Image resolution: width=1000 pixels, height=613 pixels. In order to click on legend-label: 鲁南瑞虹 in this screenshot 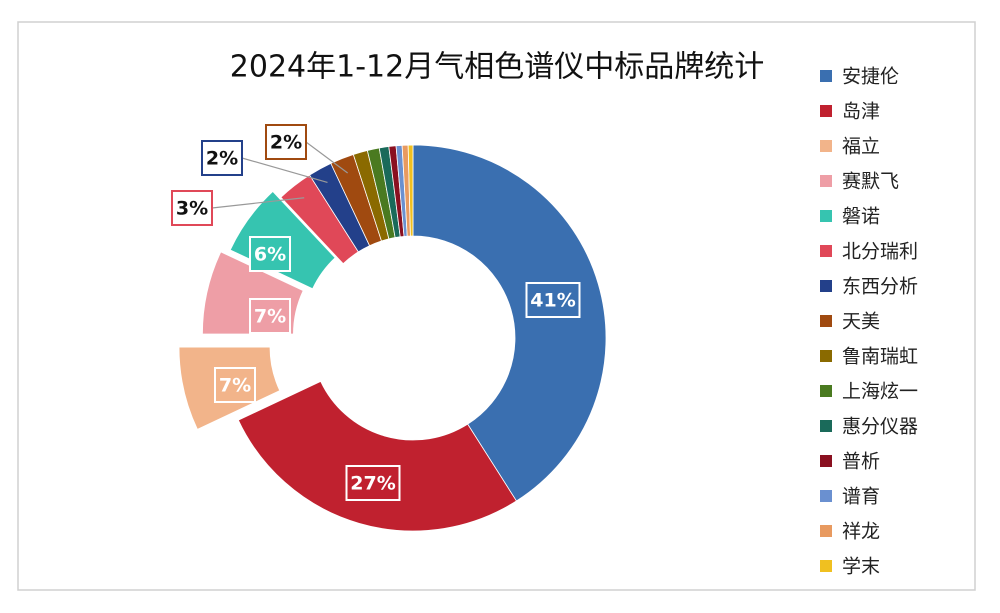, I will do `click(880, 357)`.